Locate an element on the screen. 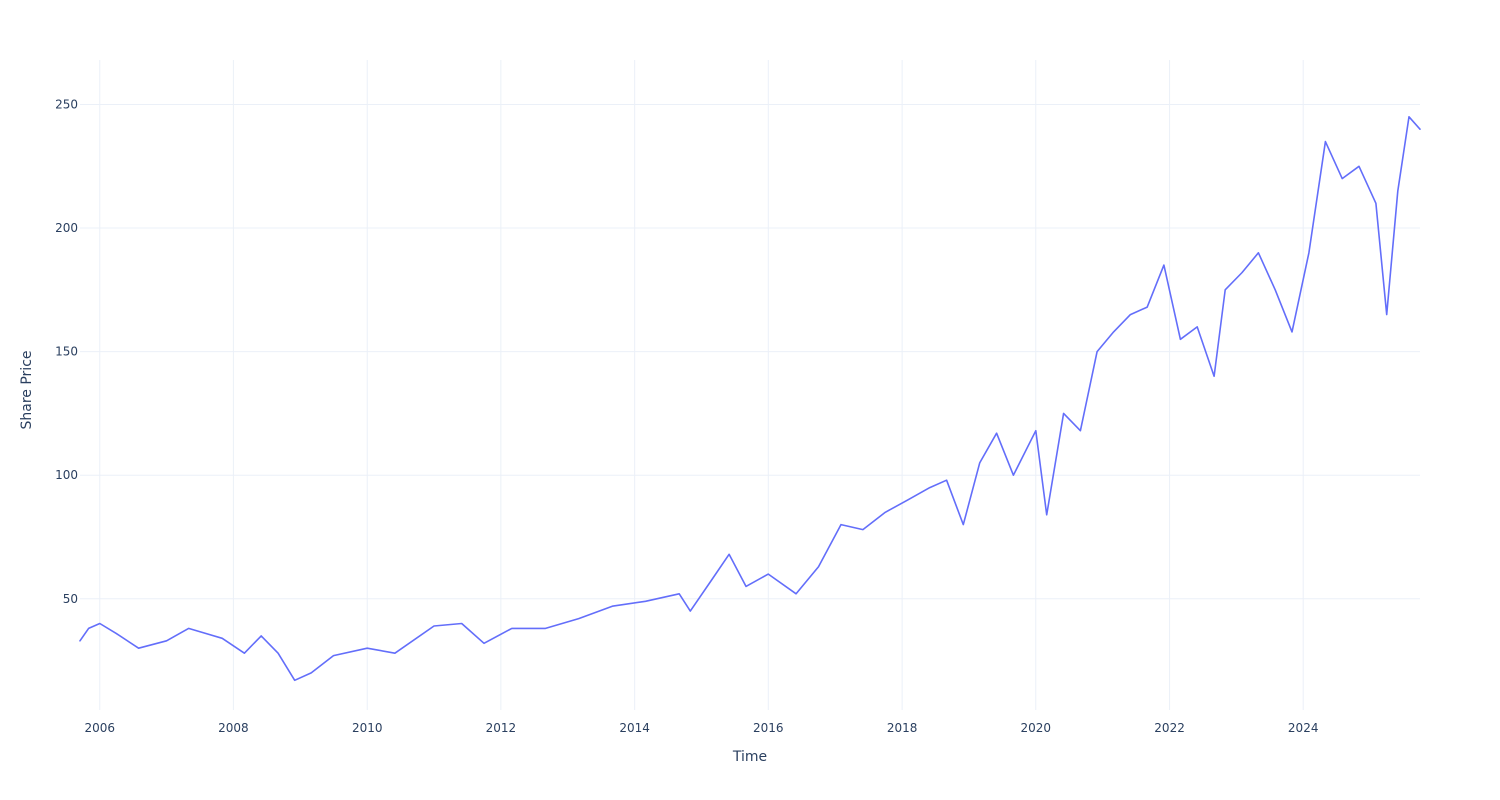 This screenshot has width=1500, height=800. x-axis-title: Time is located at coordinates (749, 757).